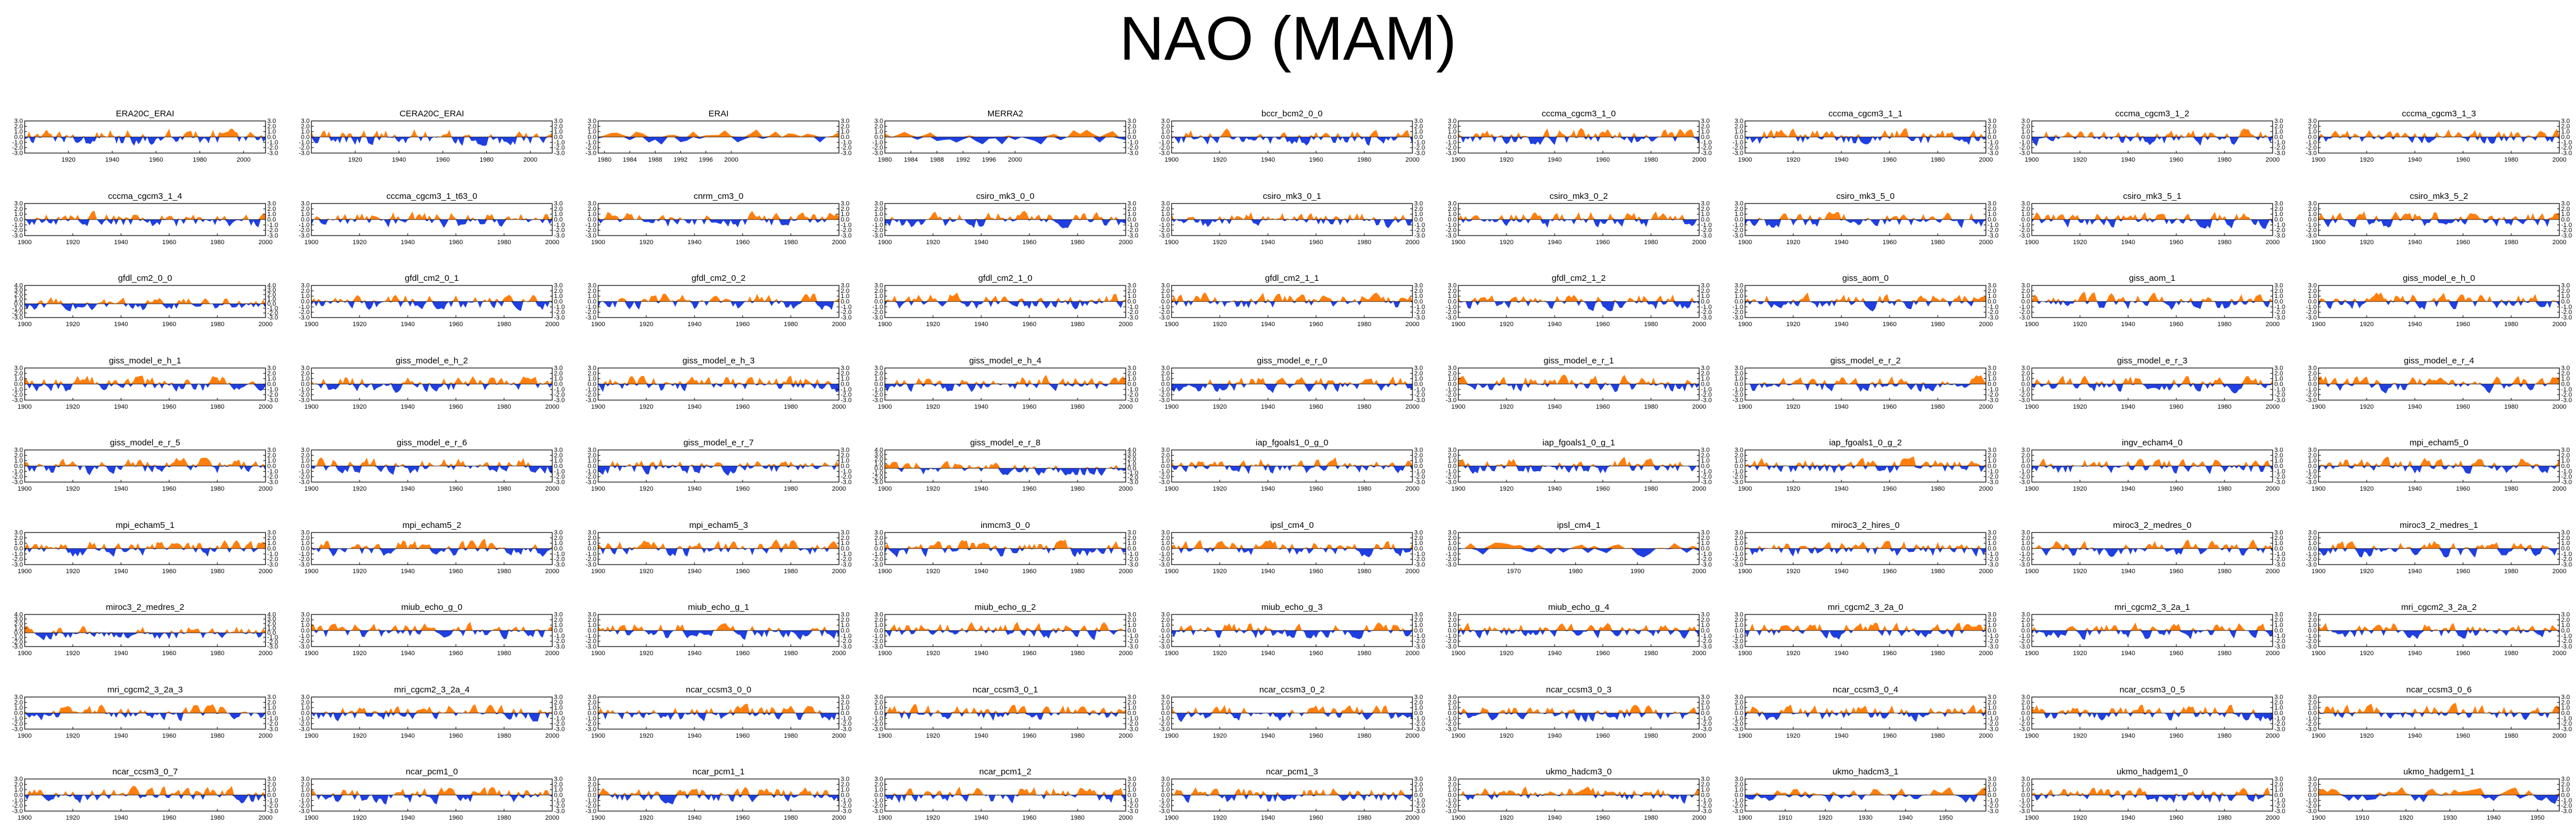 This screenshot has height=834, width=2576. What do you see at coordinates (1006, 772) in the screenshot?
I see `panel-title: ncar_pcm1_2` at bounding box center [1006, 772].